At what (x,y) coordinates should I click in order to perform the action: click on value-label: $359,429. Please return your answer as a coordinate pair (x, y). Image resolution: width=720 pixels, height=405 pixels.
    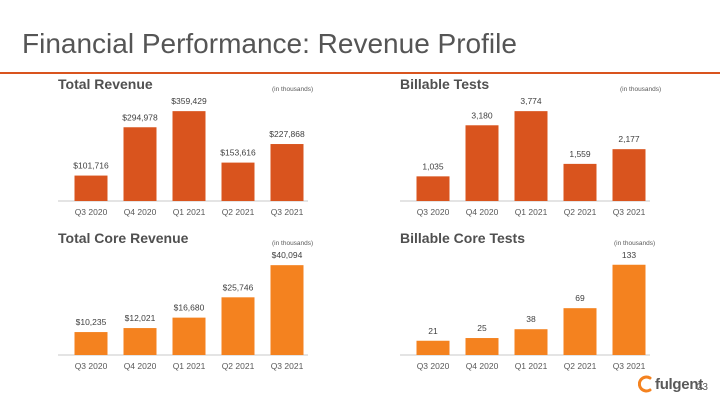
    Looking at the image, I should click on (189, 101).